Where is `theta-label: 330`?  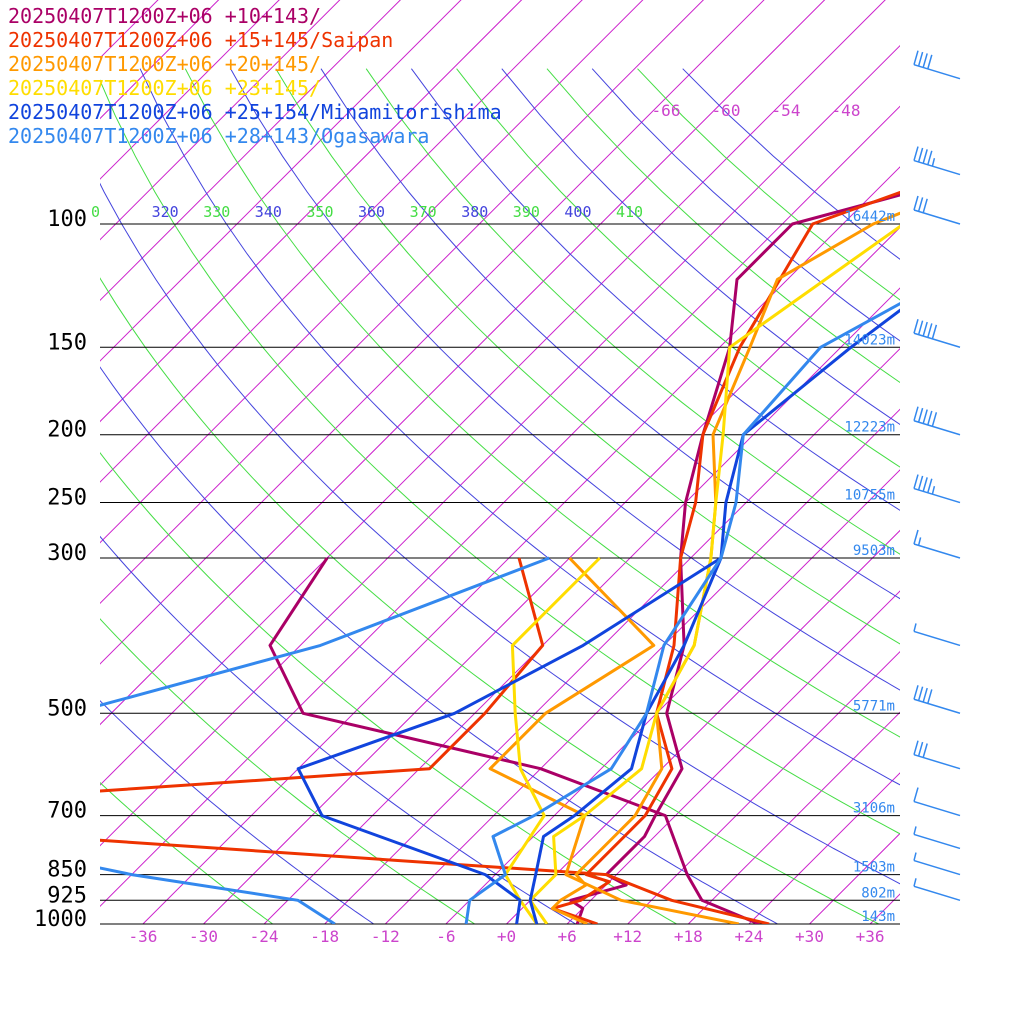
theta-label: 330 is located at coordinates (216, 212).